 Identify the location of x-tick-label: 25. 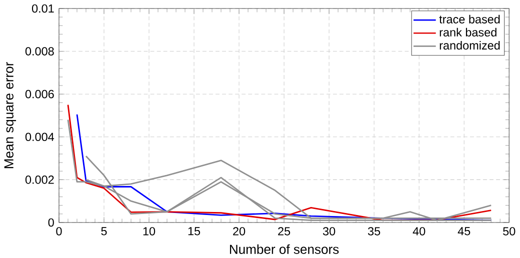
(284, 231).